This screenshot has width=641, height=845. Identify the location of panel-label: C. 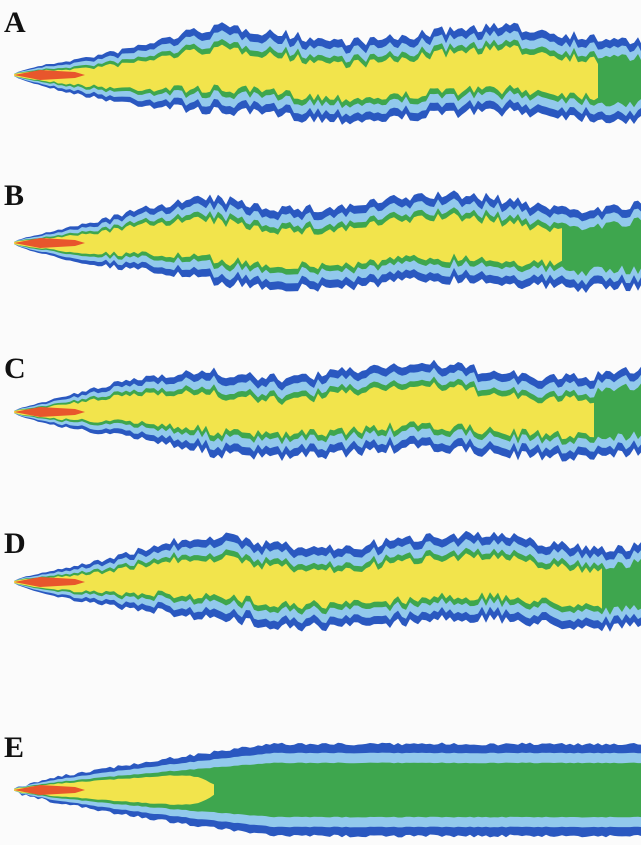
(15, 368).